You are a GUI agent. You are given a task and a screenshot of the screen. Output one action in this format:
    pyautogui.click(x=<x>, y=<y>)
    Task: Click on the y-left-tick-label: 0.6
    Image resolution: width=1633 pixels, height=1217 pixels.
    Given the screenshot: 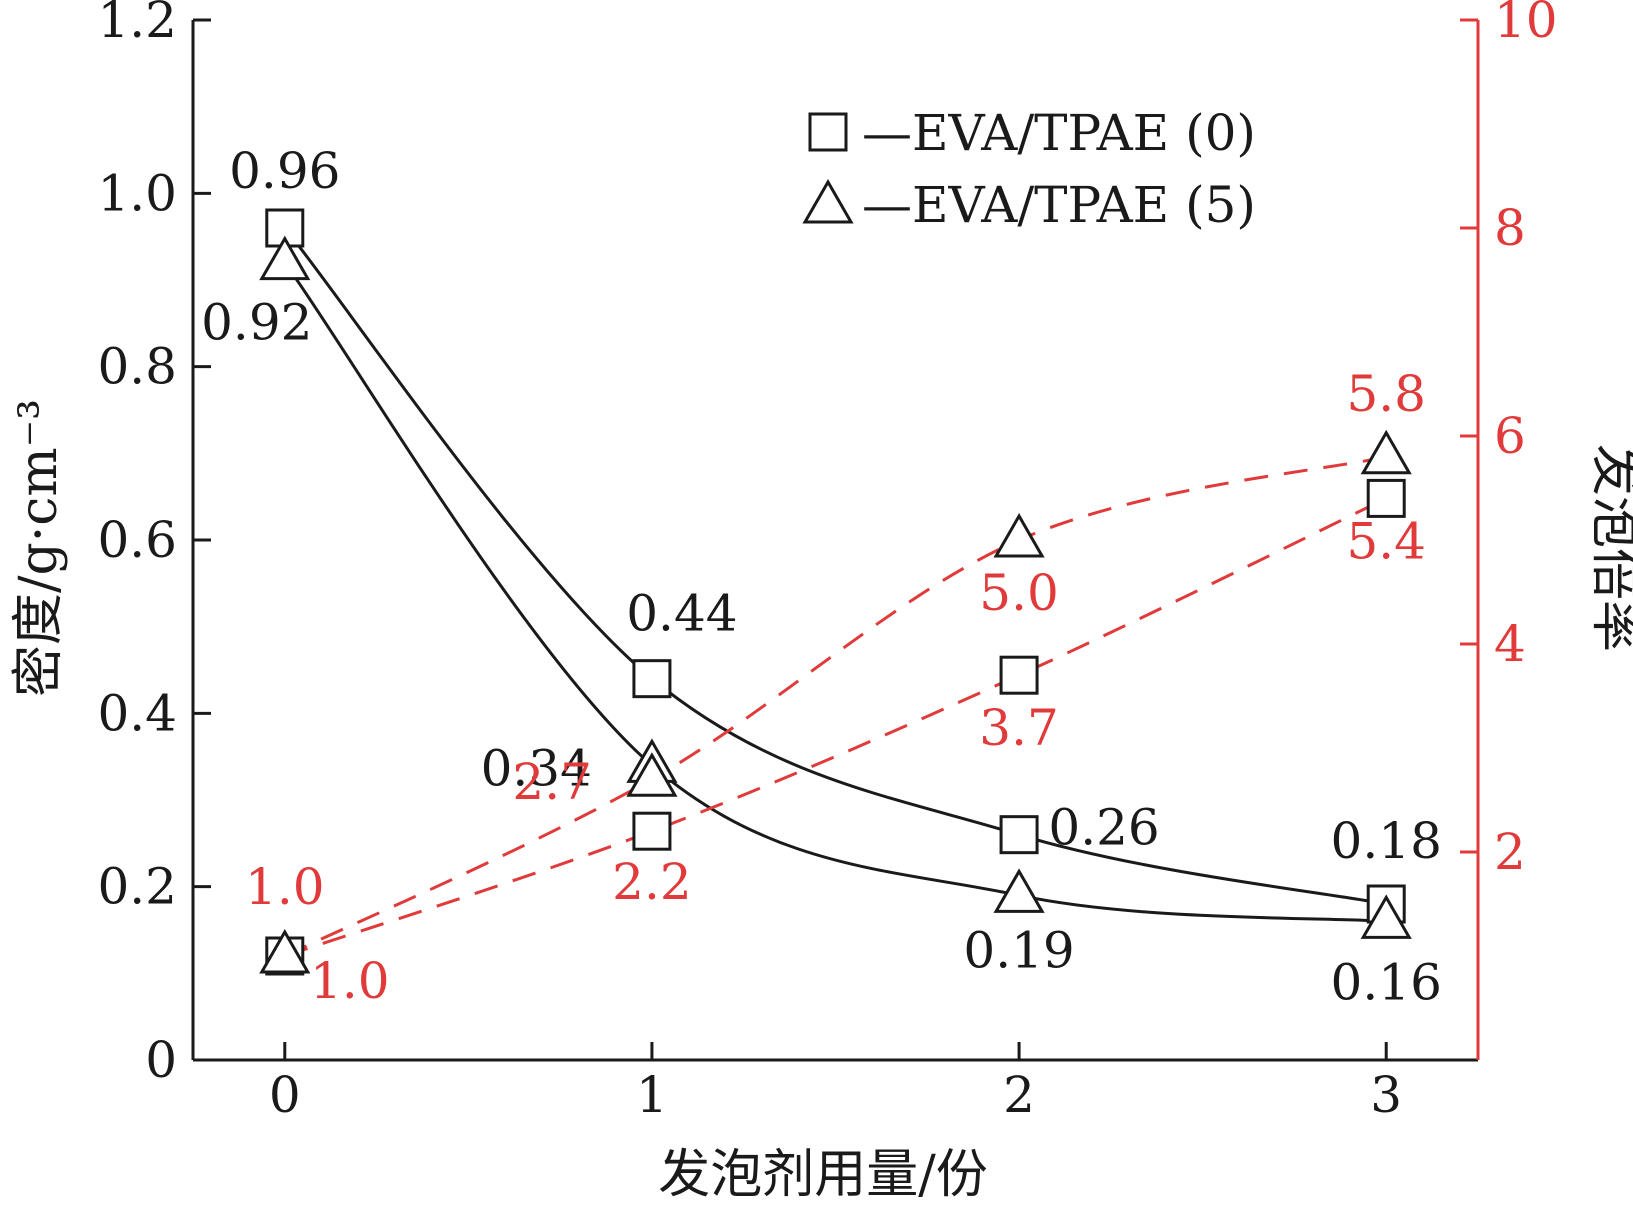 What is the action you would take?
    pyautogui.click(x=137, y=540)
    